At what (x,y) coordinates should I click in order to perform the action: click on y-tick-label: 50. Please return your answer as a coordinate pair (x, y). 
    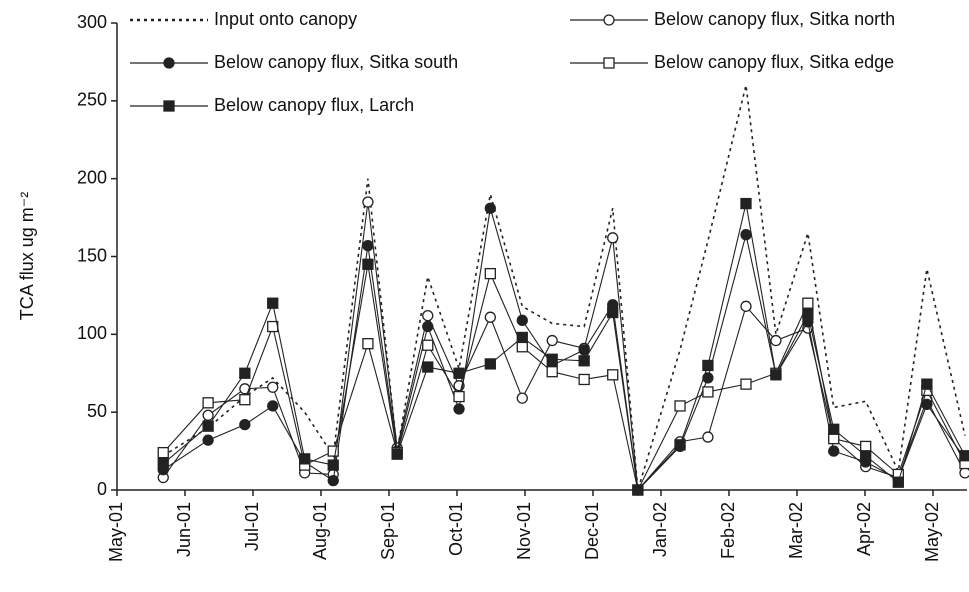
    Looking at the image, I should click on (97, 411).